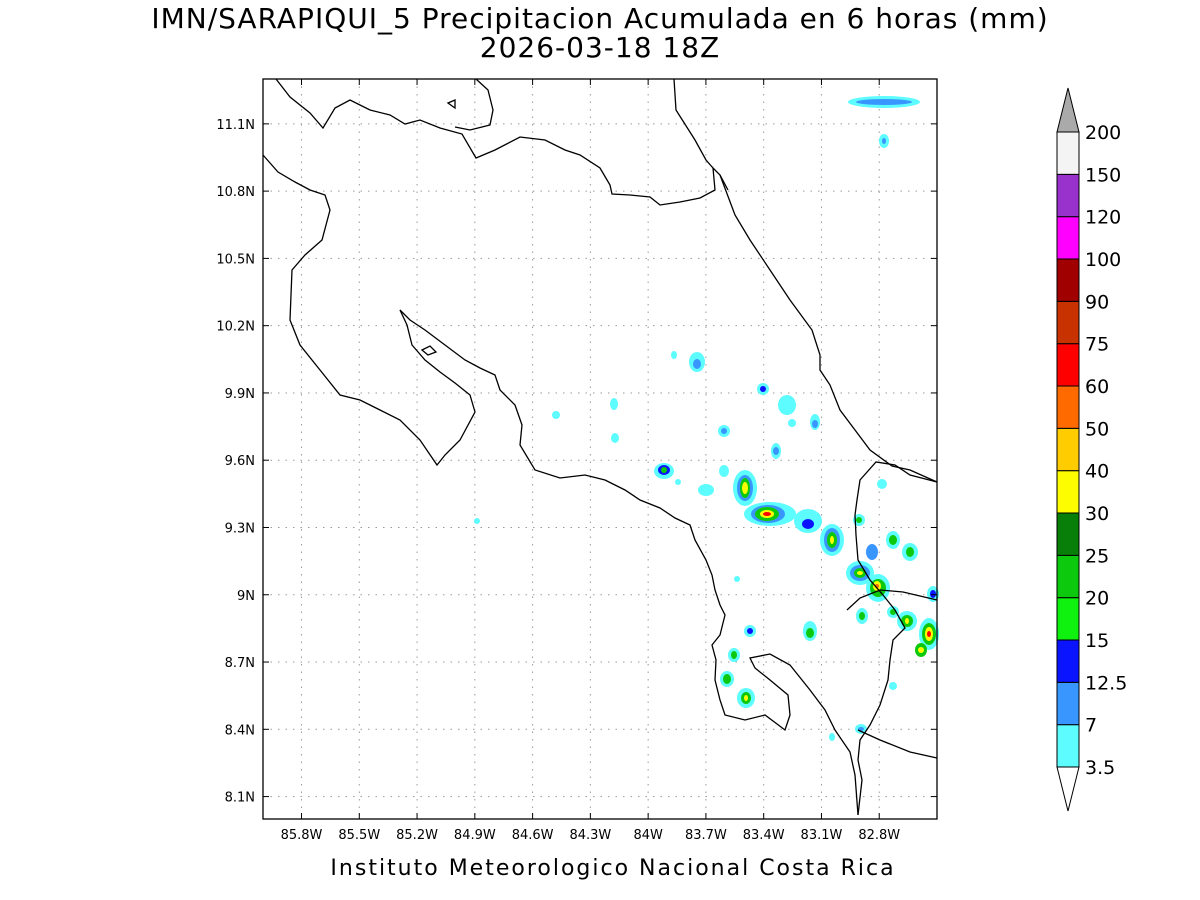 This screenshot has height=900, width=1200. I want to click on lon-tick-label: 84.6W, so click(533, 835).